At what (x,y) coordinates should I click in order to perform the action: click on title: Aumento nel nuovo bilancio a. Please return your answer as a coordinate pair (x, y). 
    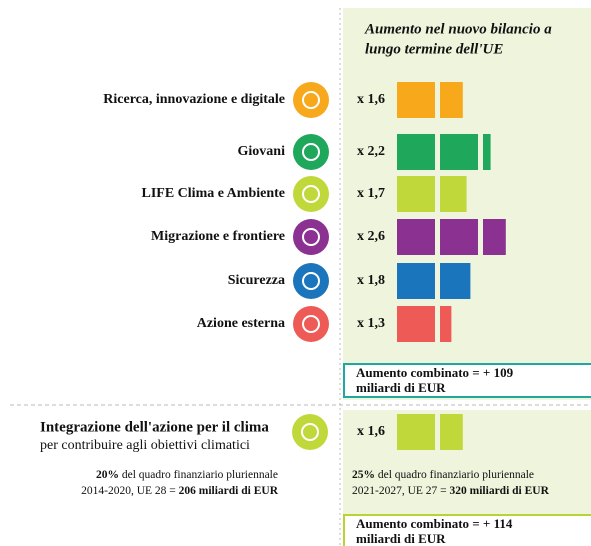
    Looking at the image, I should click on (458, 29).